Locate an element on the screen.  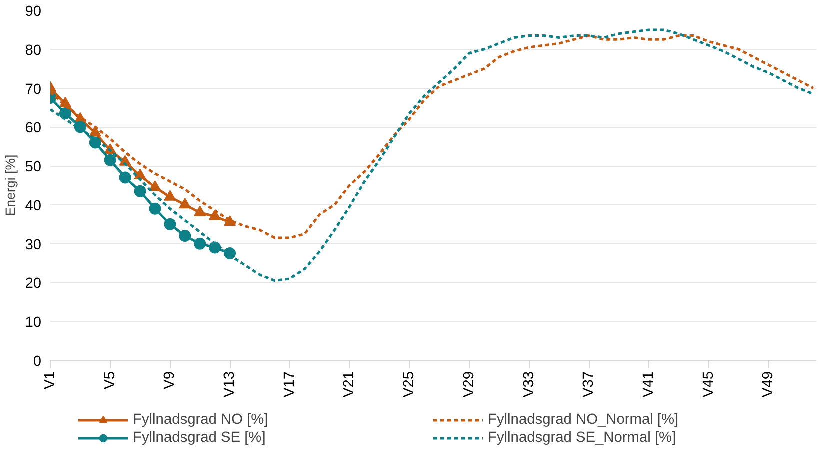
x-tick-label: V29 is located at coordinates (469, 385).